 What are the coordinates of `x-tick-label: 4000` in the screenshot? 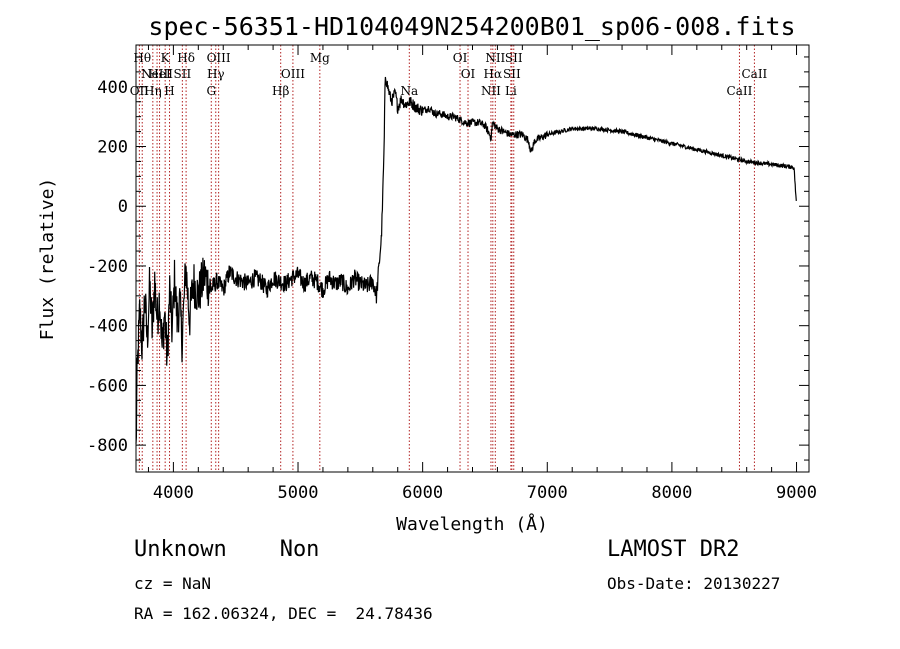 It's located at (173, 493).